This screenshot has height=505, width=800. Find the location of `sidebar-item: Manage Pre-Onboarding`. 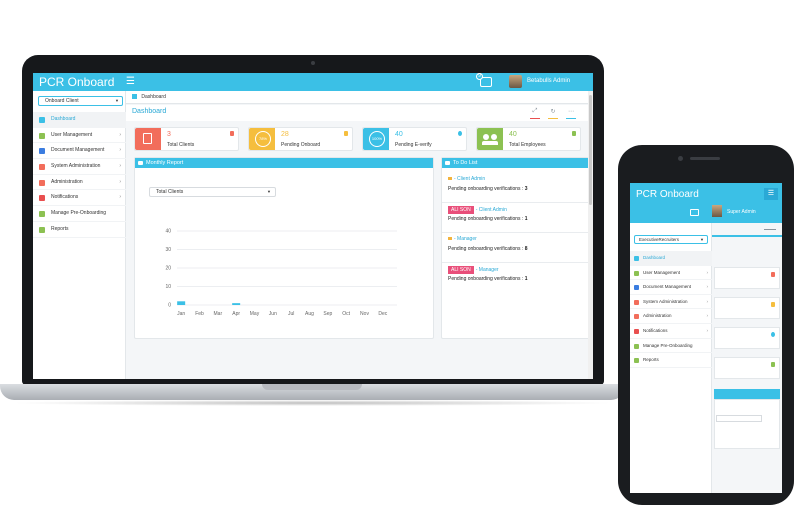

sidebar-item: Manage Pre-Onboarding is located at coordinates (79, 214).